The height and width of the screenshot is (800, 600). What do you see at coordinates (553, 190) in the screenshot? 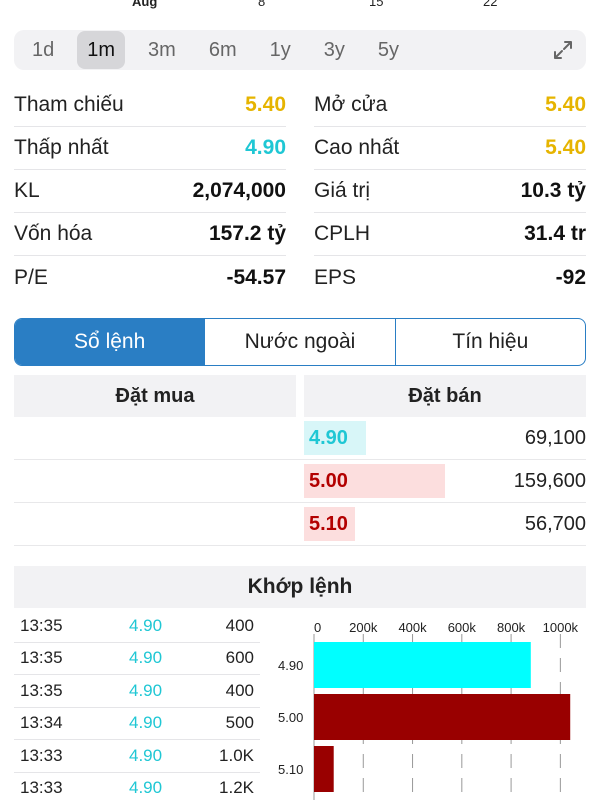
I see `stat-value: 10.3 tỷ` at bounding box center [553, 190].